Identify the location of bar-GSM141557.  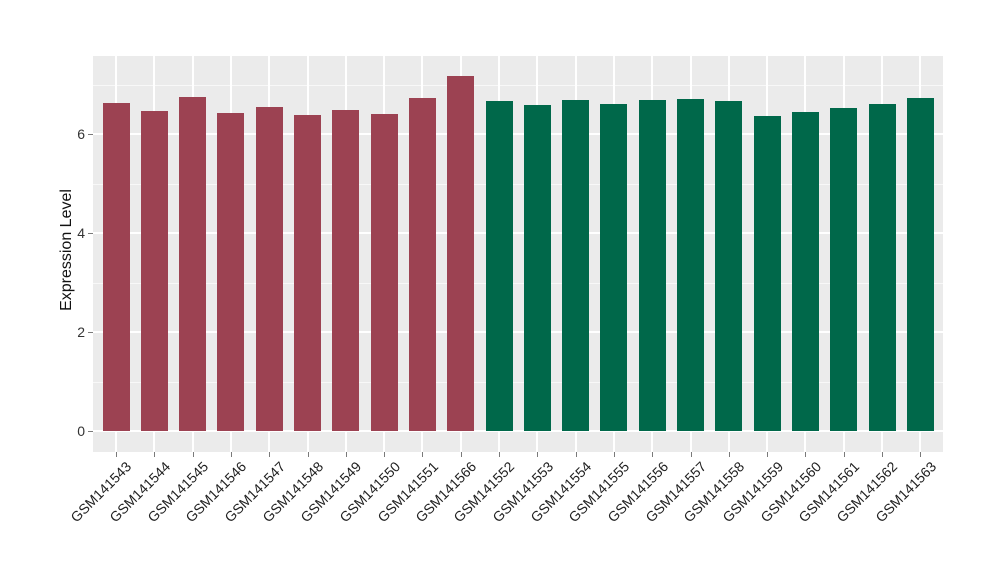
(690, 264).